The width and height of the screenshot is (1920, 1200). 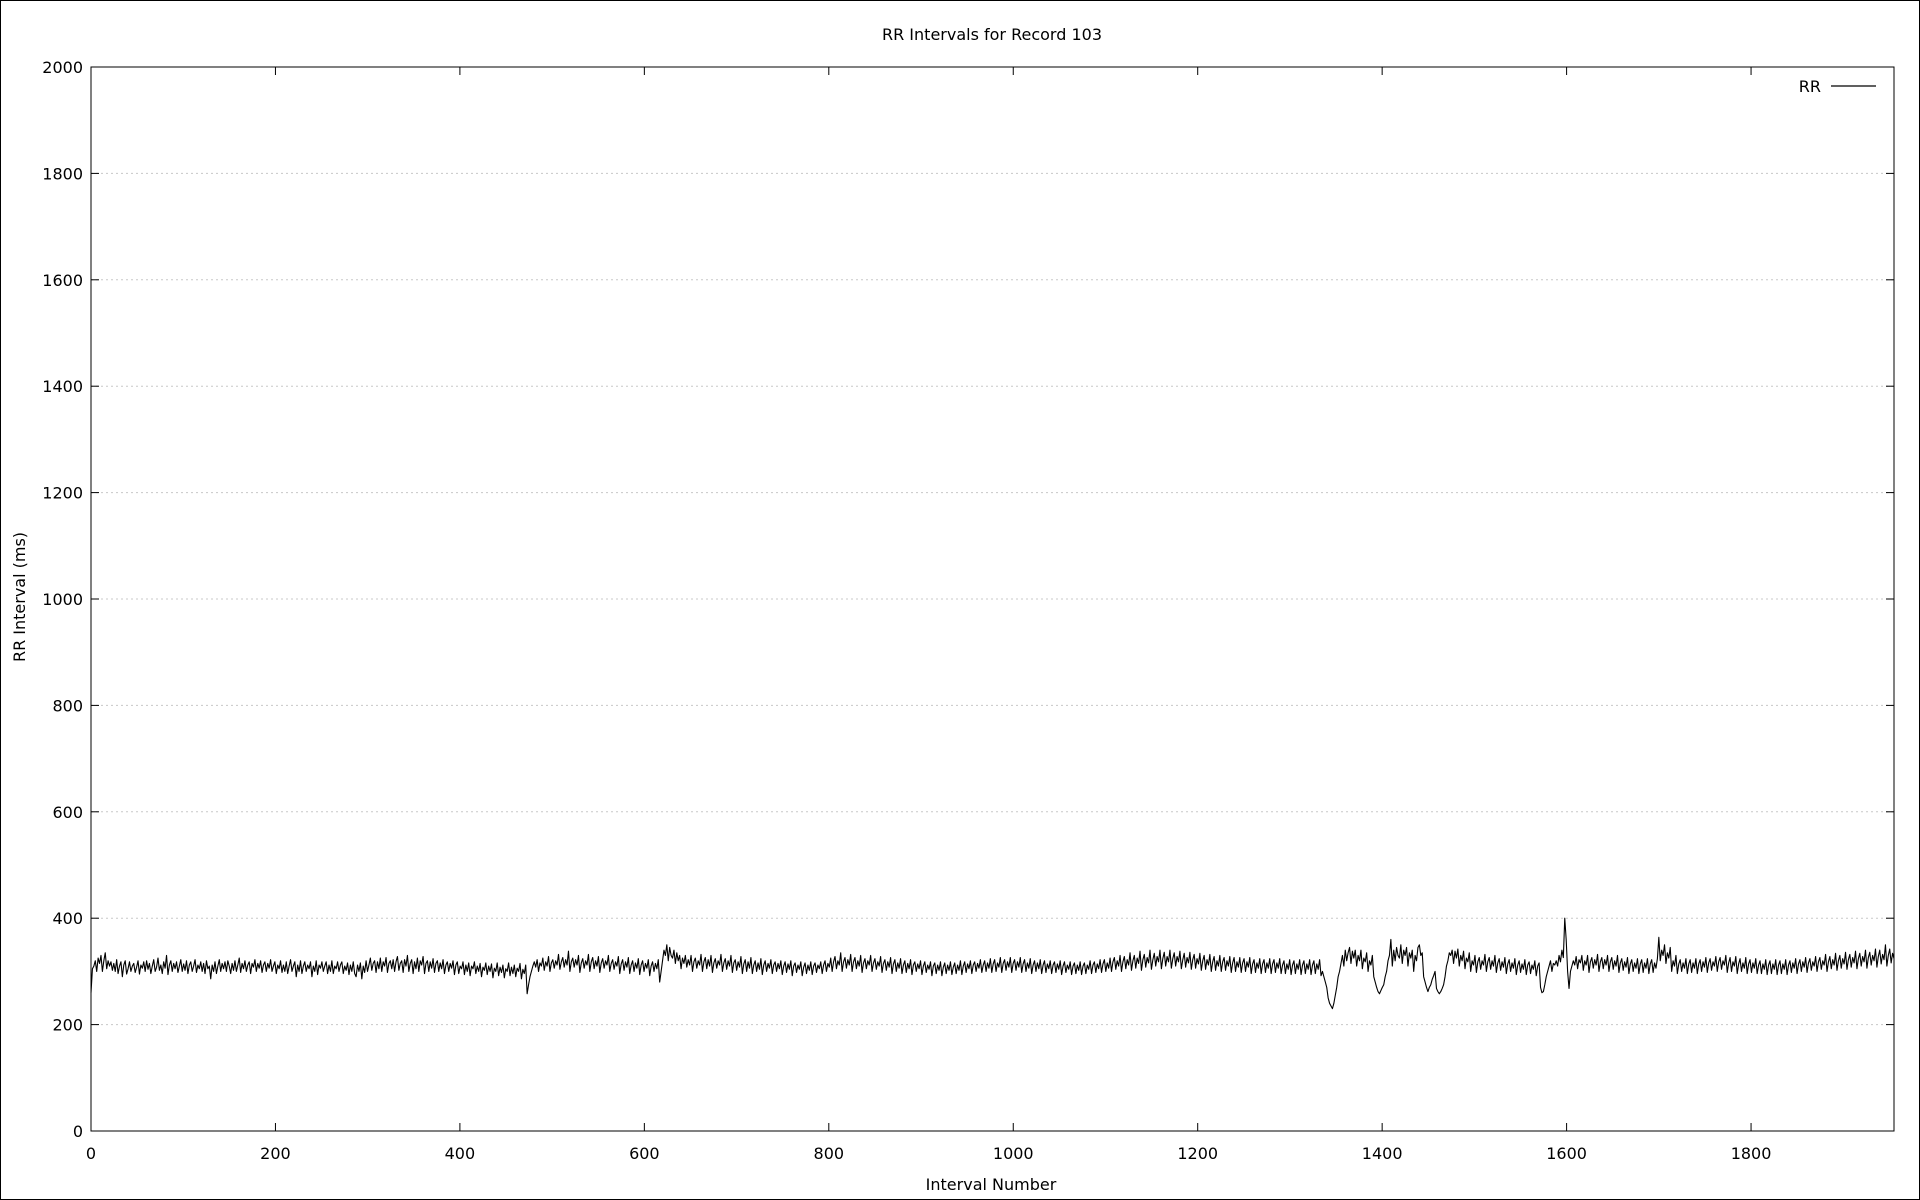 What do you see at coordinates (62, 173) in the screenshot?
I see `y-tick-label: 1800` at bounding box center [62, 173].